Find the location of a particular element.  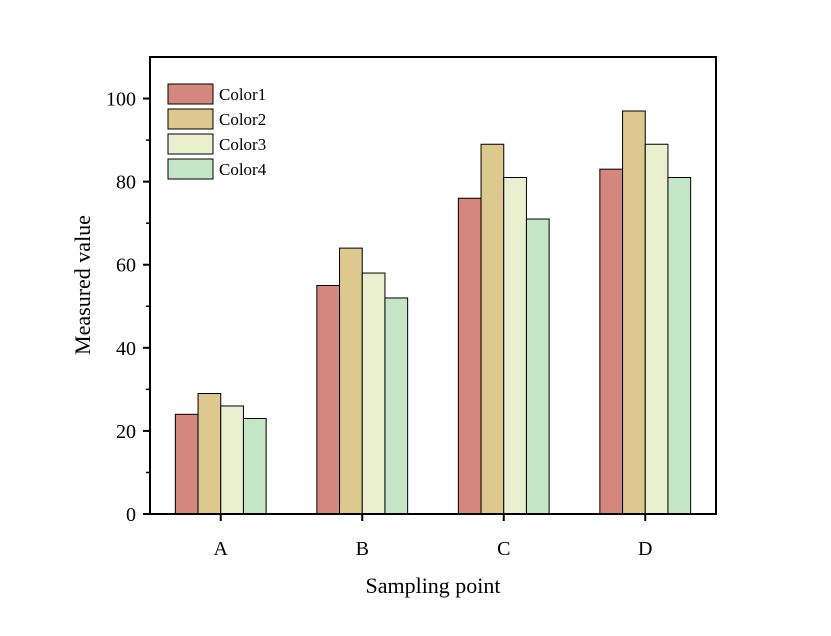

bar-D-Color2 is located at coordinates (634, 312).